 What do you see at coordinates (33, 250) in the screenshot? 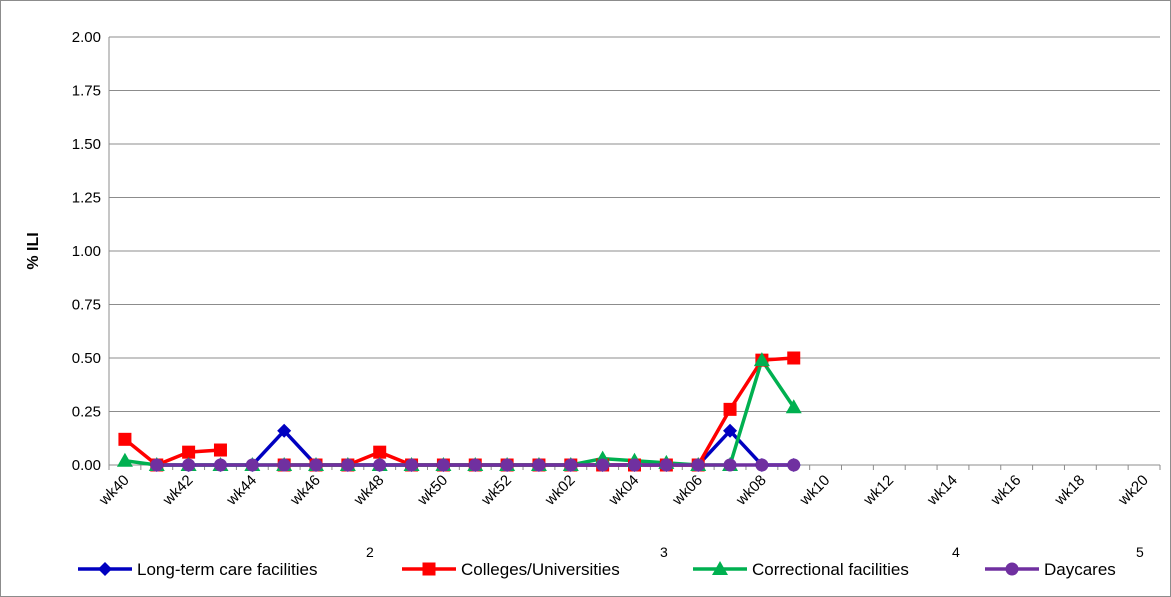
I see `y-axis-label: % ILI` at bounding box center [33, 250].